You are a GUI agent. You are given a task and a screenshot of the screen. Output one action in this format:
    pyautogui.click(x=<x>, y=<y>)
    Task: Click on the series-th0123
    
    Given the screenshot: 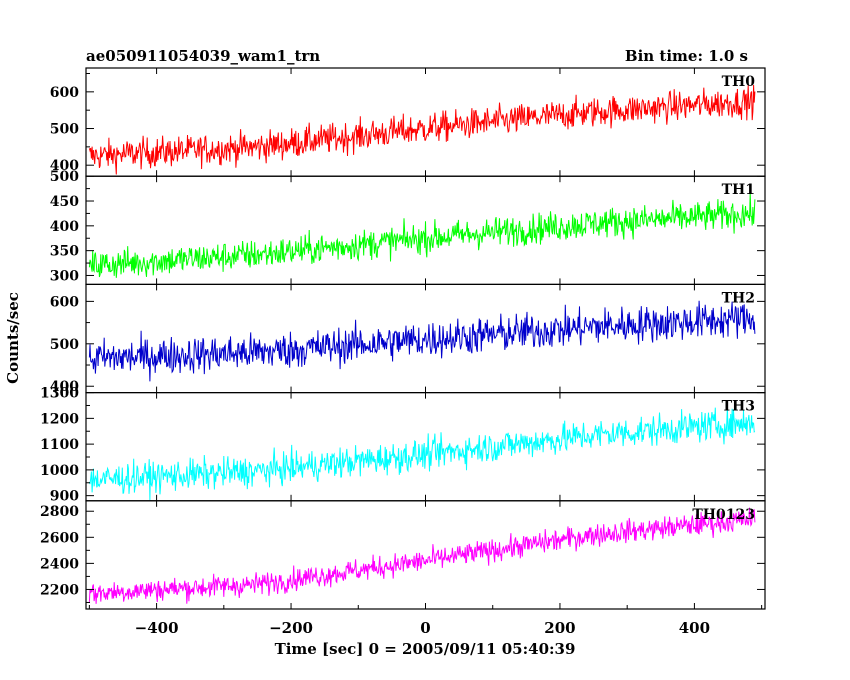 What is the action you would take?
    pyautogui.click(x=422, y=555)
    